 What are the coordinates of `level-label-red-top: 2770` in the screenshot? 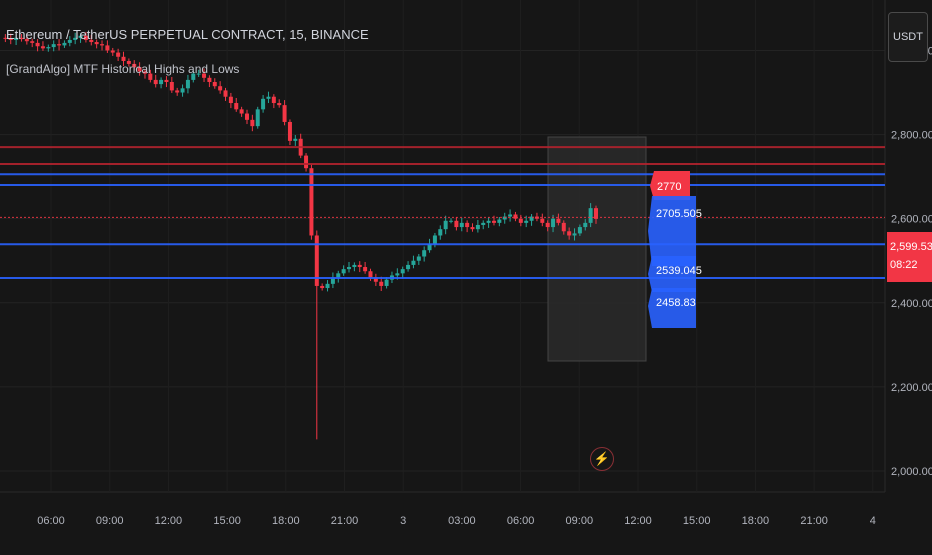 It's located at (669, 187).